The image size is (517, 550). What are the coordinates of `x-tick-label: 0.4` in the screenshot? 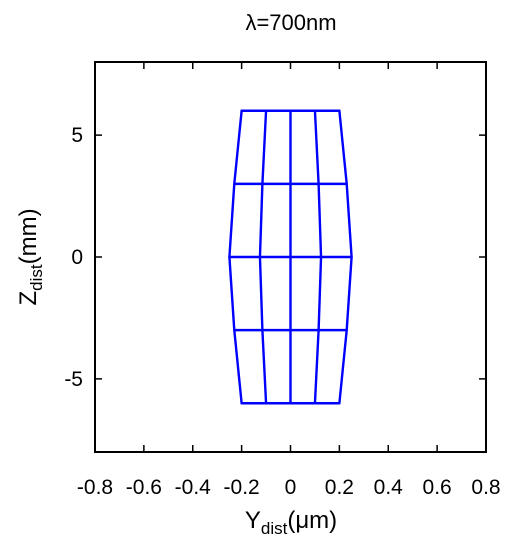 It's located at (389, 487).